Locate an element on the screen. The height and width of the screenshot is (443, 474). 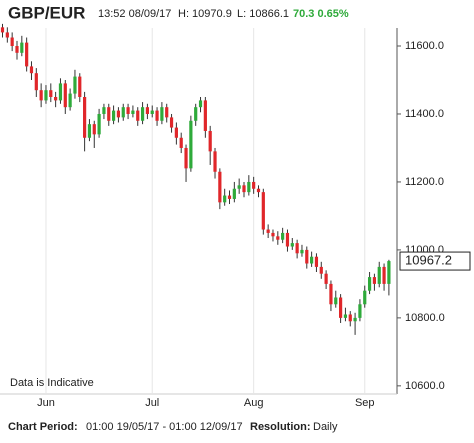
last-price-box is located at coordinates (435, 261).